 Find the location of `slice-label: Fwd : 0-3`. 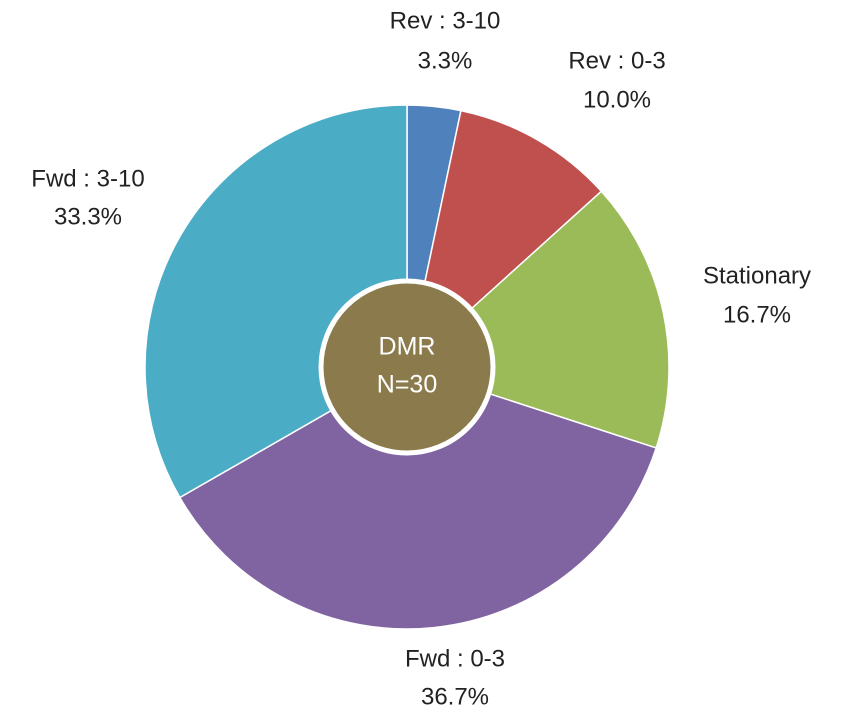

slice-label: Fwd : 0-3 is located at coordinates (455, 658).